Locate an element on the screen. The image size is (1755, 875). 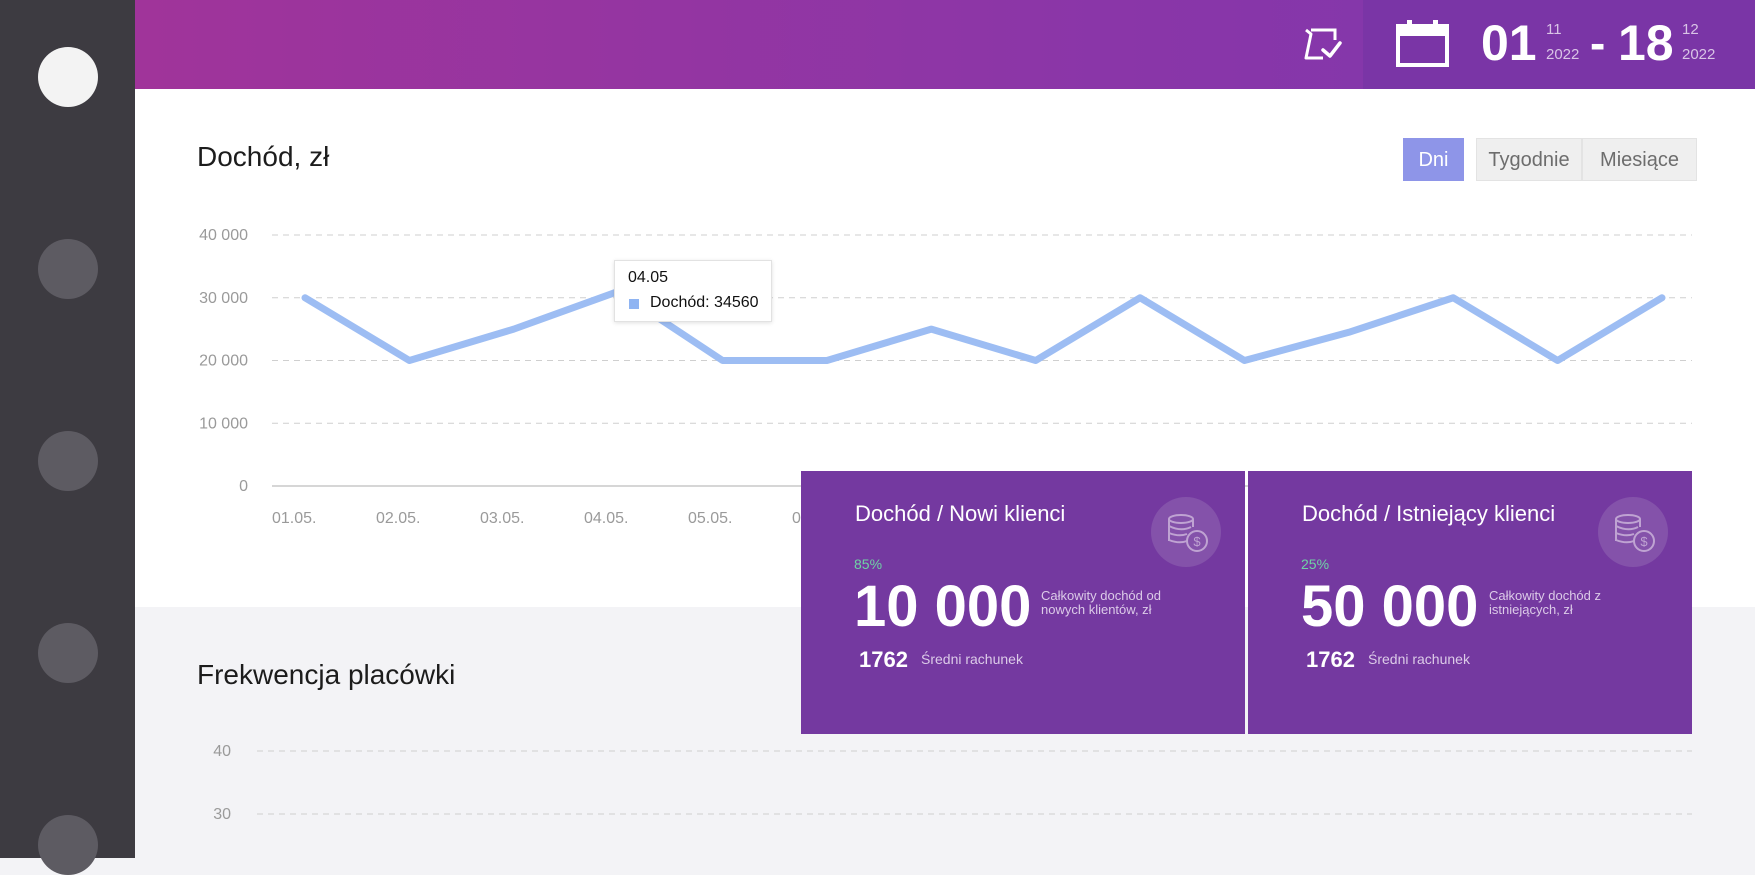
card-description: Całkowity dochód z istniejących, zł is located at coordinates (1569, 603).